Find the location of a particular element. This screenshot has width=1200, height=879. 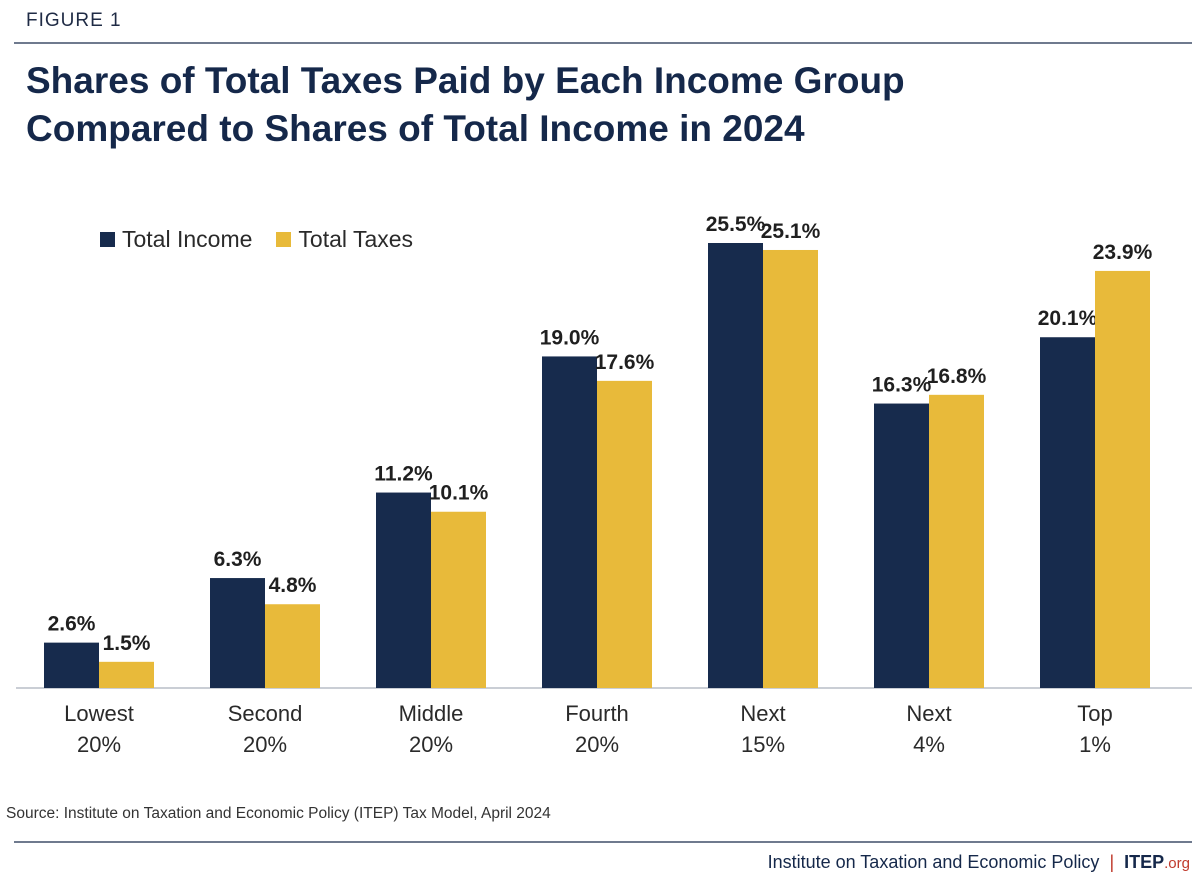

bottom-divider is located at coordinates (603, 842).